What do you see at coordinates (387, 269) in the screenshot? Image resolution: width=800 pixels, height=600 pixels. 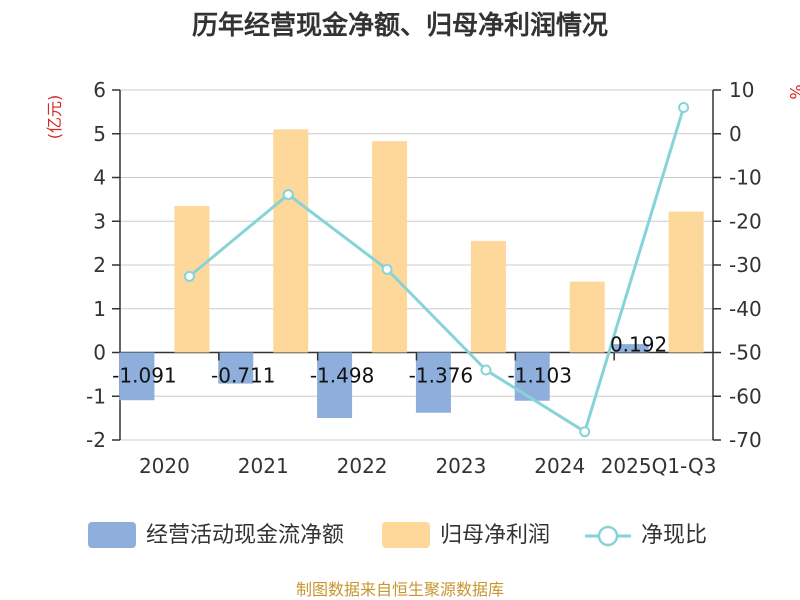 I see `ratio-point-2022` at bounding box center [387, 269].